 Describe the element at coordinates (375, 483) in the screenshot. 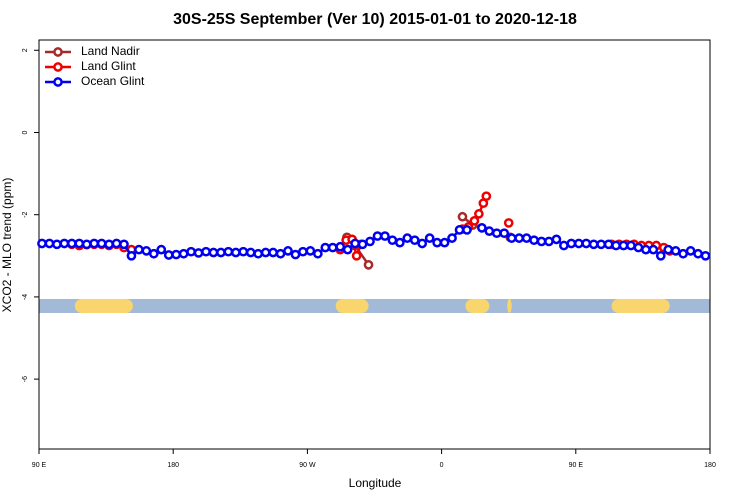

I see `x-axis-label: Longitude` at that location.